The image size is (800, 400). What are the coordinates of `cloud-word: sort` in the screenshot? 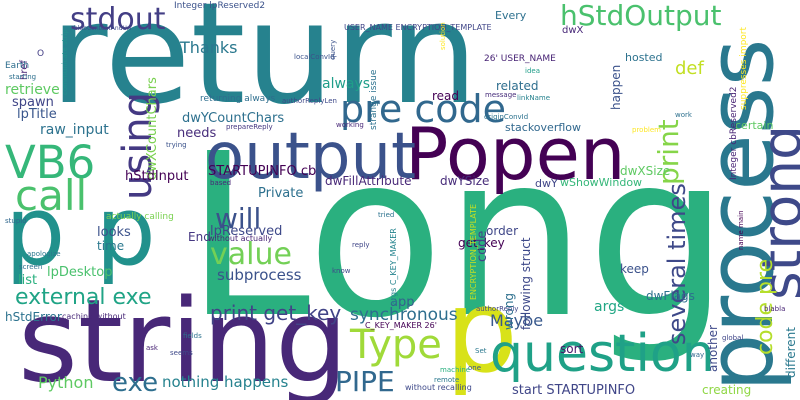 It's located at (572, 349).